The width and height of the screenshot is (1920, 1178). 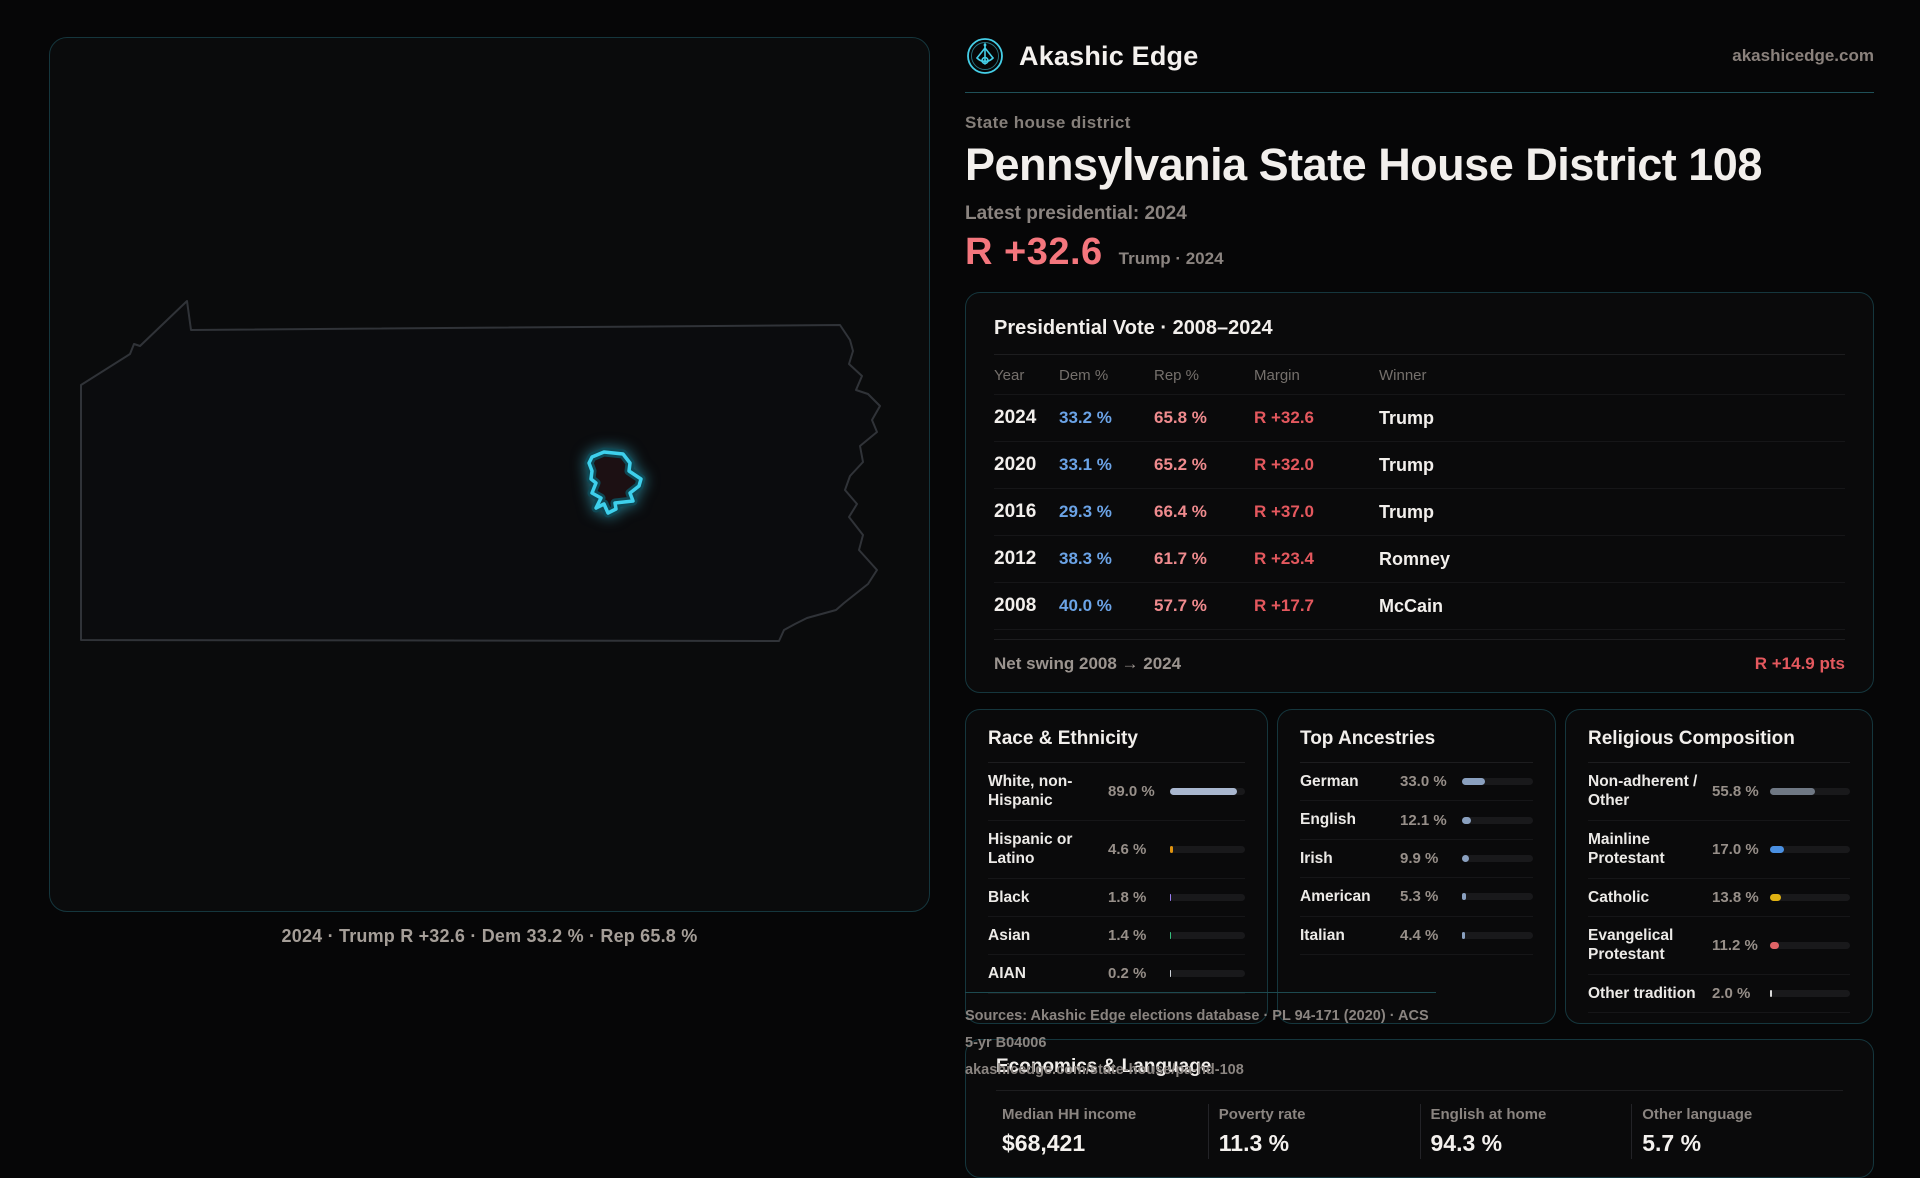 I want to click on vote-margin: R +23.4, so click(x=1284, y=558).